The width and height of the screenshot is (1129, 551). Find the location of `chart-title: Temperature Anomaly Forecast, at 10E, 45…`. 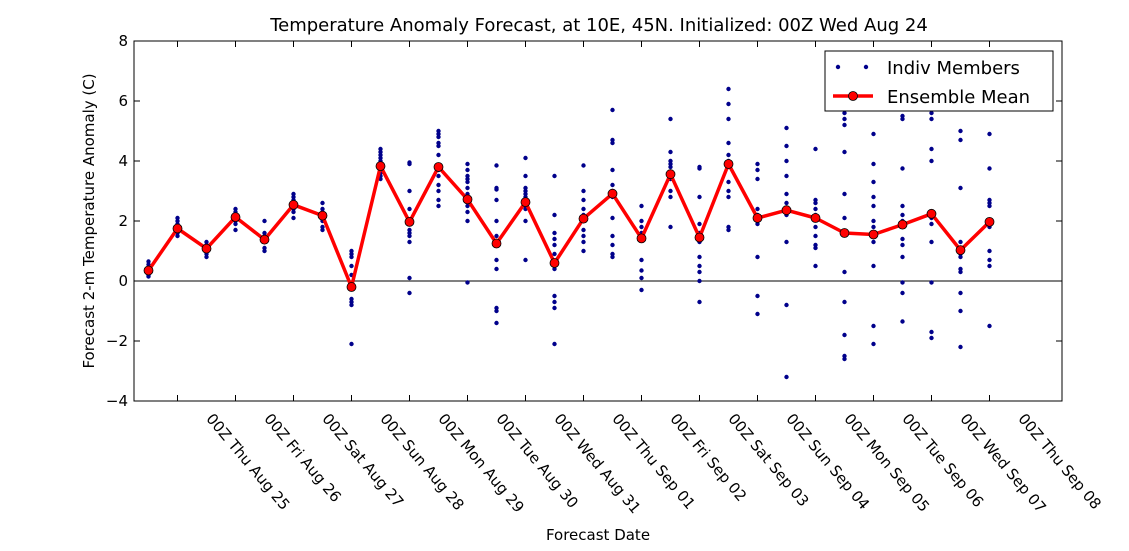

chart-title: Temperature Anomaly Forecast, at 10E, 45… is located at coordinates (598, 25).